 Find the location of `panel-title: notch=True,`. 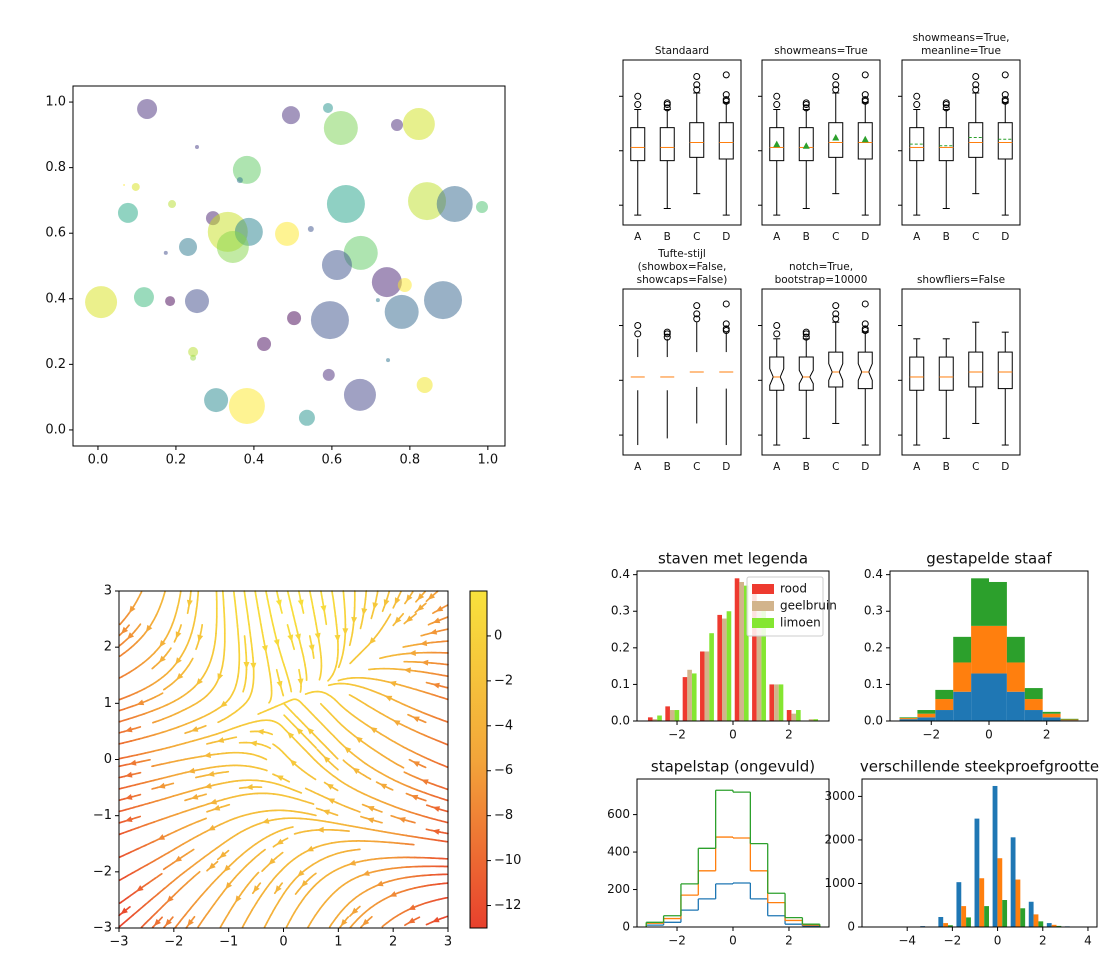

panel-title: notch=True, is located at coordinates (821, 267).